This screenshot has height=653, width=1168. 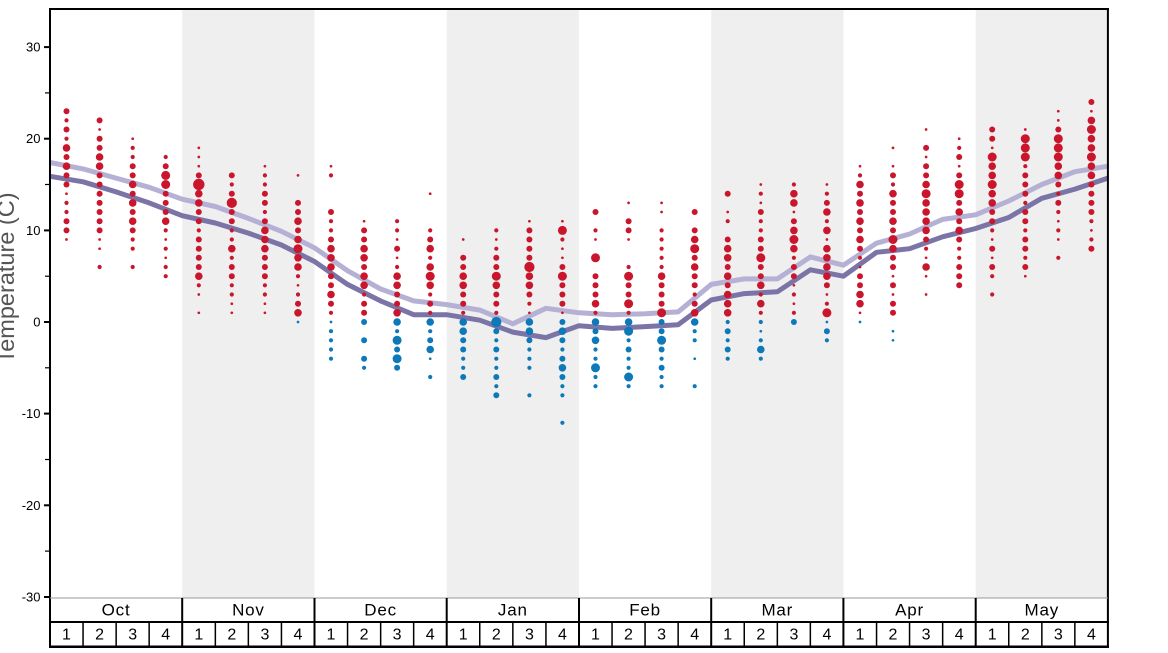 What do you see at coordinates (645, 610) in the screenshot?
I see `svg-text: Feb` at bounding box center [645, 610].